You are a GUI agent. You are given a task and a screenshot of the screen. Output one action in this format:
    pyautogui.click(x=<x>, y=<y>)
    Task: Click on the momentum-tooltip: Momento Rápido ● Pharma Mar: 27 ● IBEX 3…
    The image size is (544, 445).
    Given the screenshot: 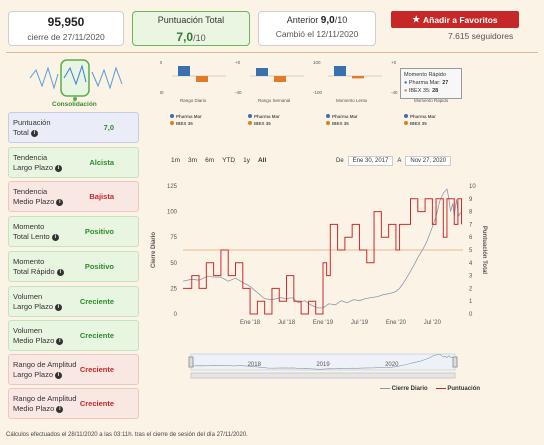 What is the action you would take?
    pyautogui.click(x=431, y=83)
    